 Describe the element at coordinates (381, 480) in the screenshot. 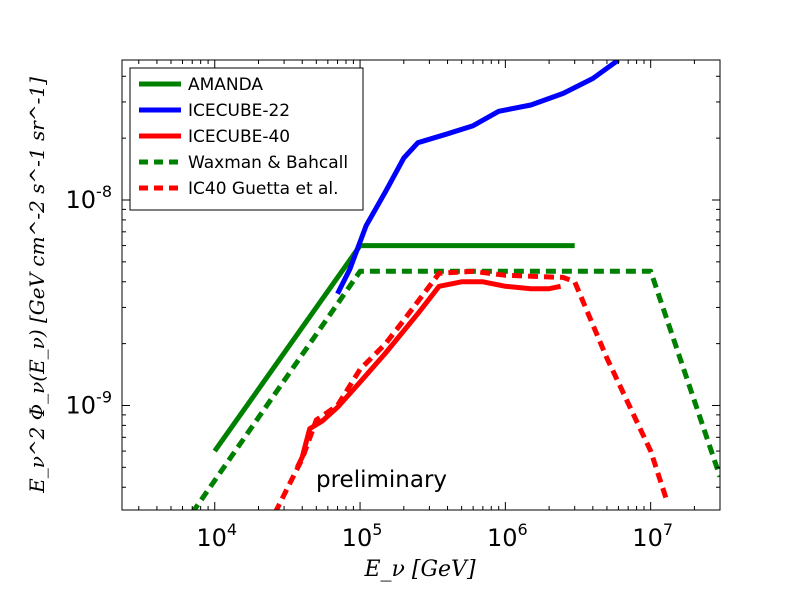

I see `annotation-preliminary: preliminary` at that location.